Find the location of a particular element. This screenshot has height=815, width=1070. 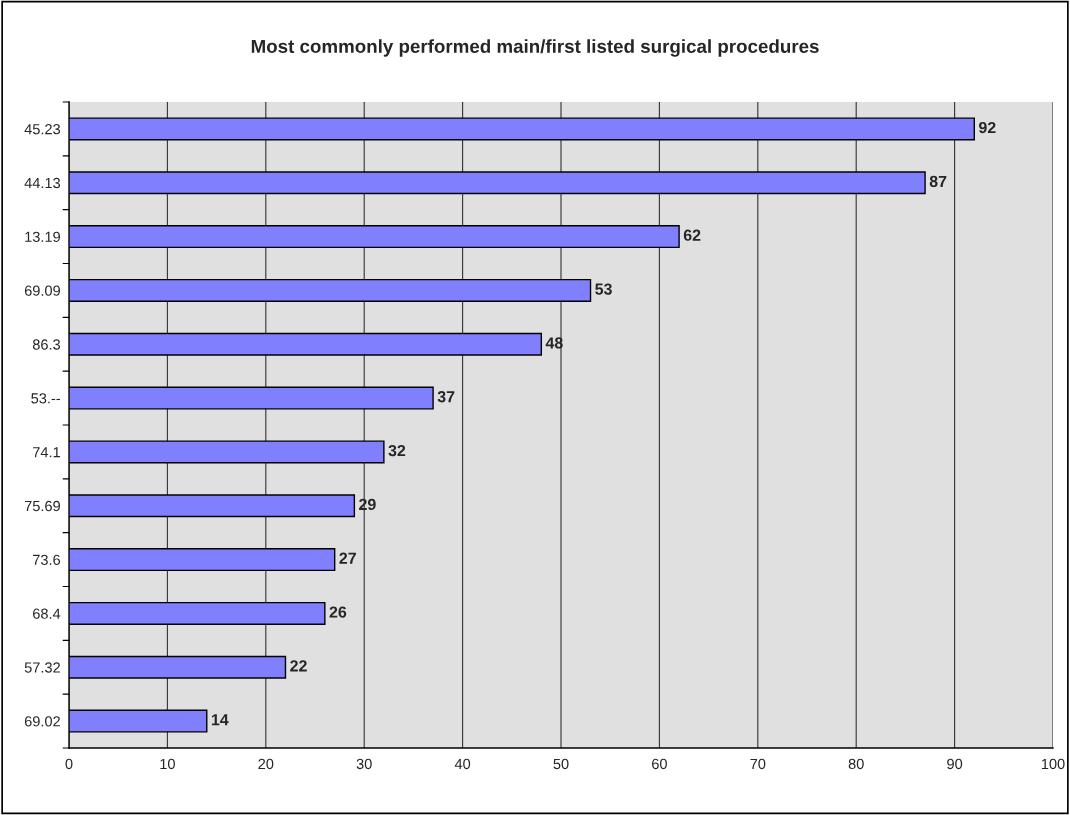

data-label: 87 is located at coordinates (938, 181).